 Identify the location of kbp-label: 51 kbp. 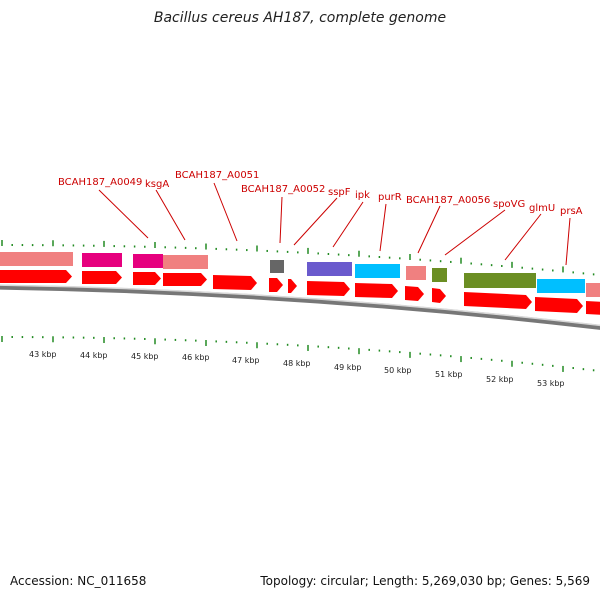
(449, 374).